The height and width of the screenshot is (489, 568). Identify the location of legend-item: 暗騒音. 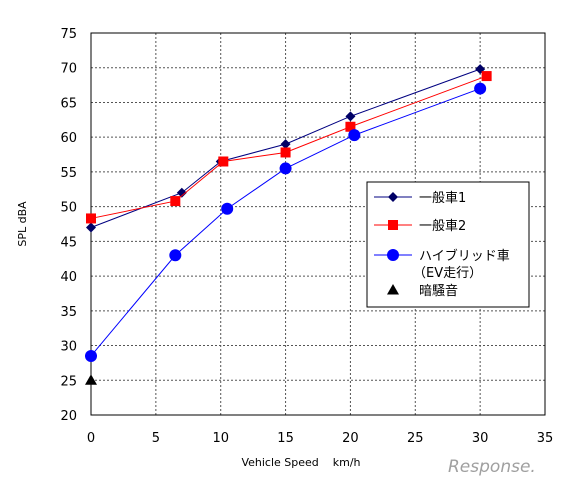
(422, 291).